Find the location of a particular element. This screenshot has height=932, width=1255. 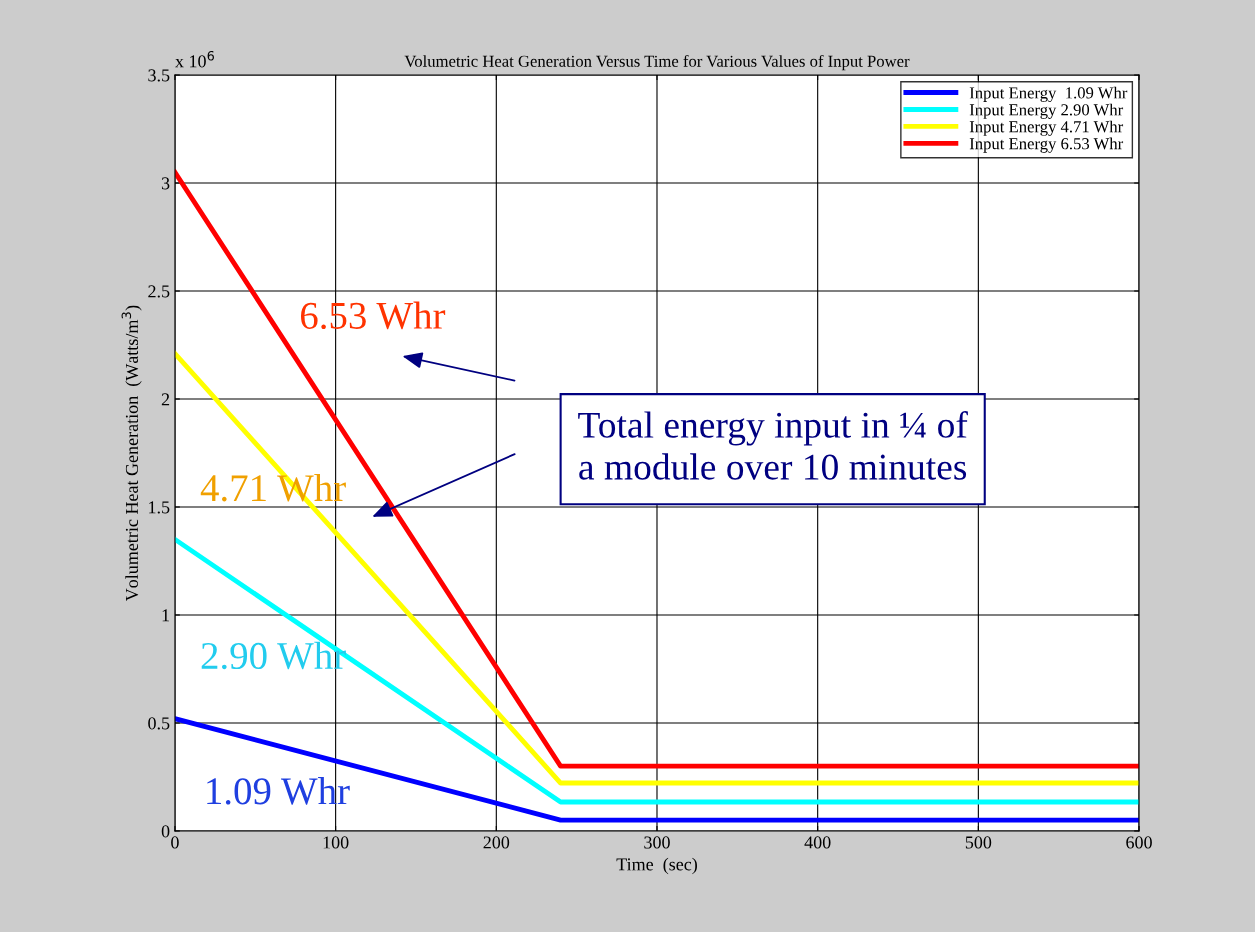

x-tick-label: 200 is located at coordinates (496, 842).